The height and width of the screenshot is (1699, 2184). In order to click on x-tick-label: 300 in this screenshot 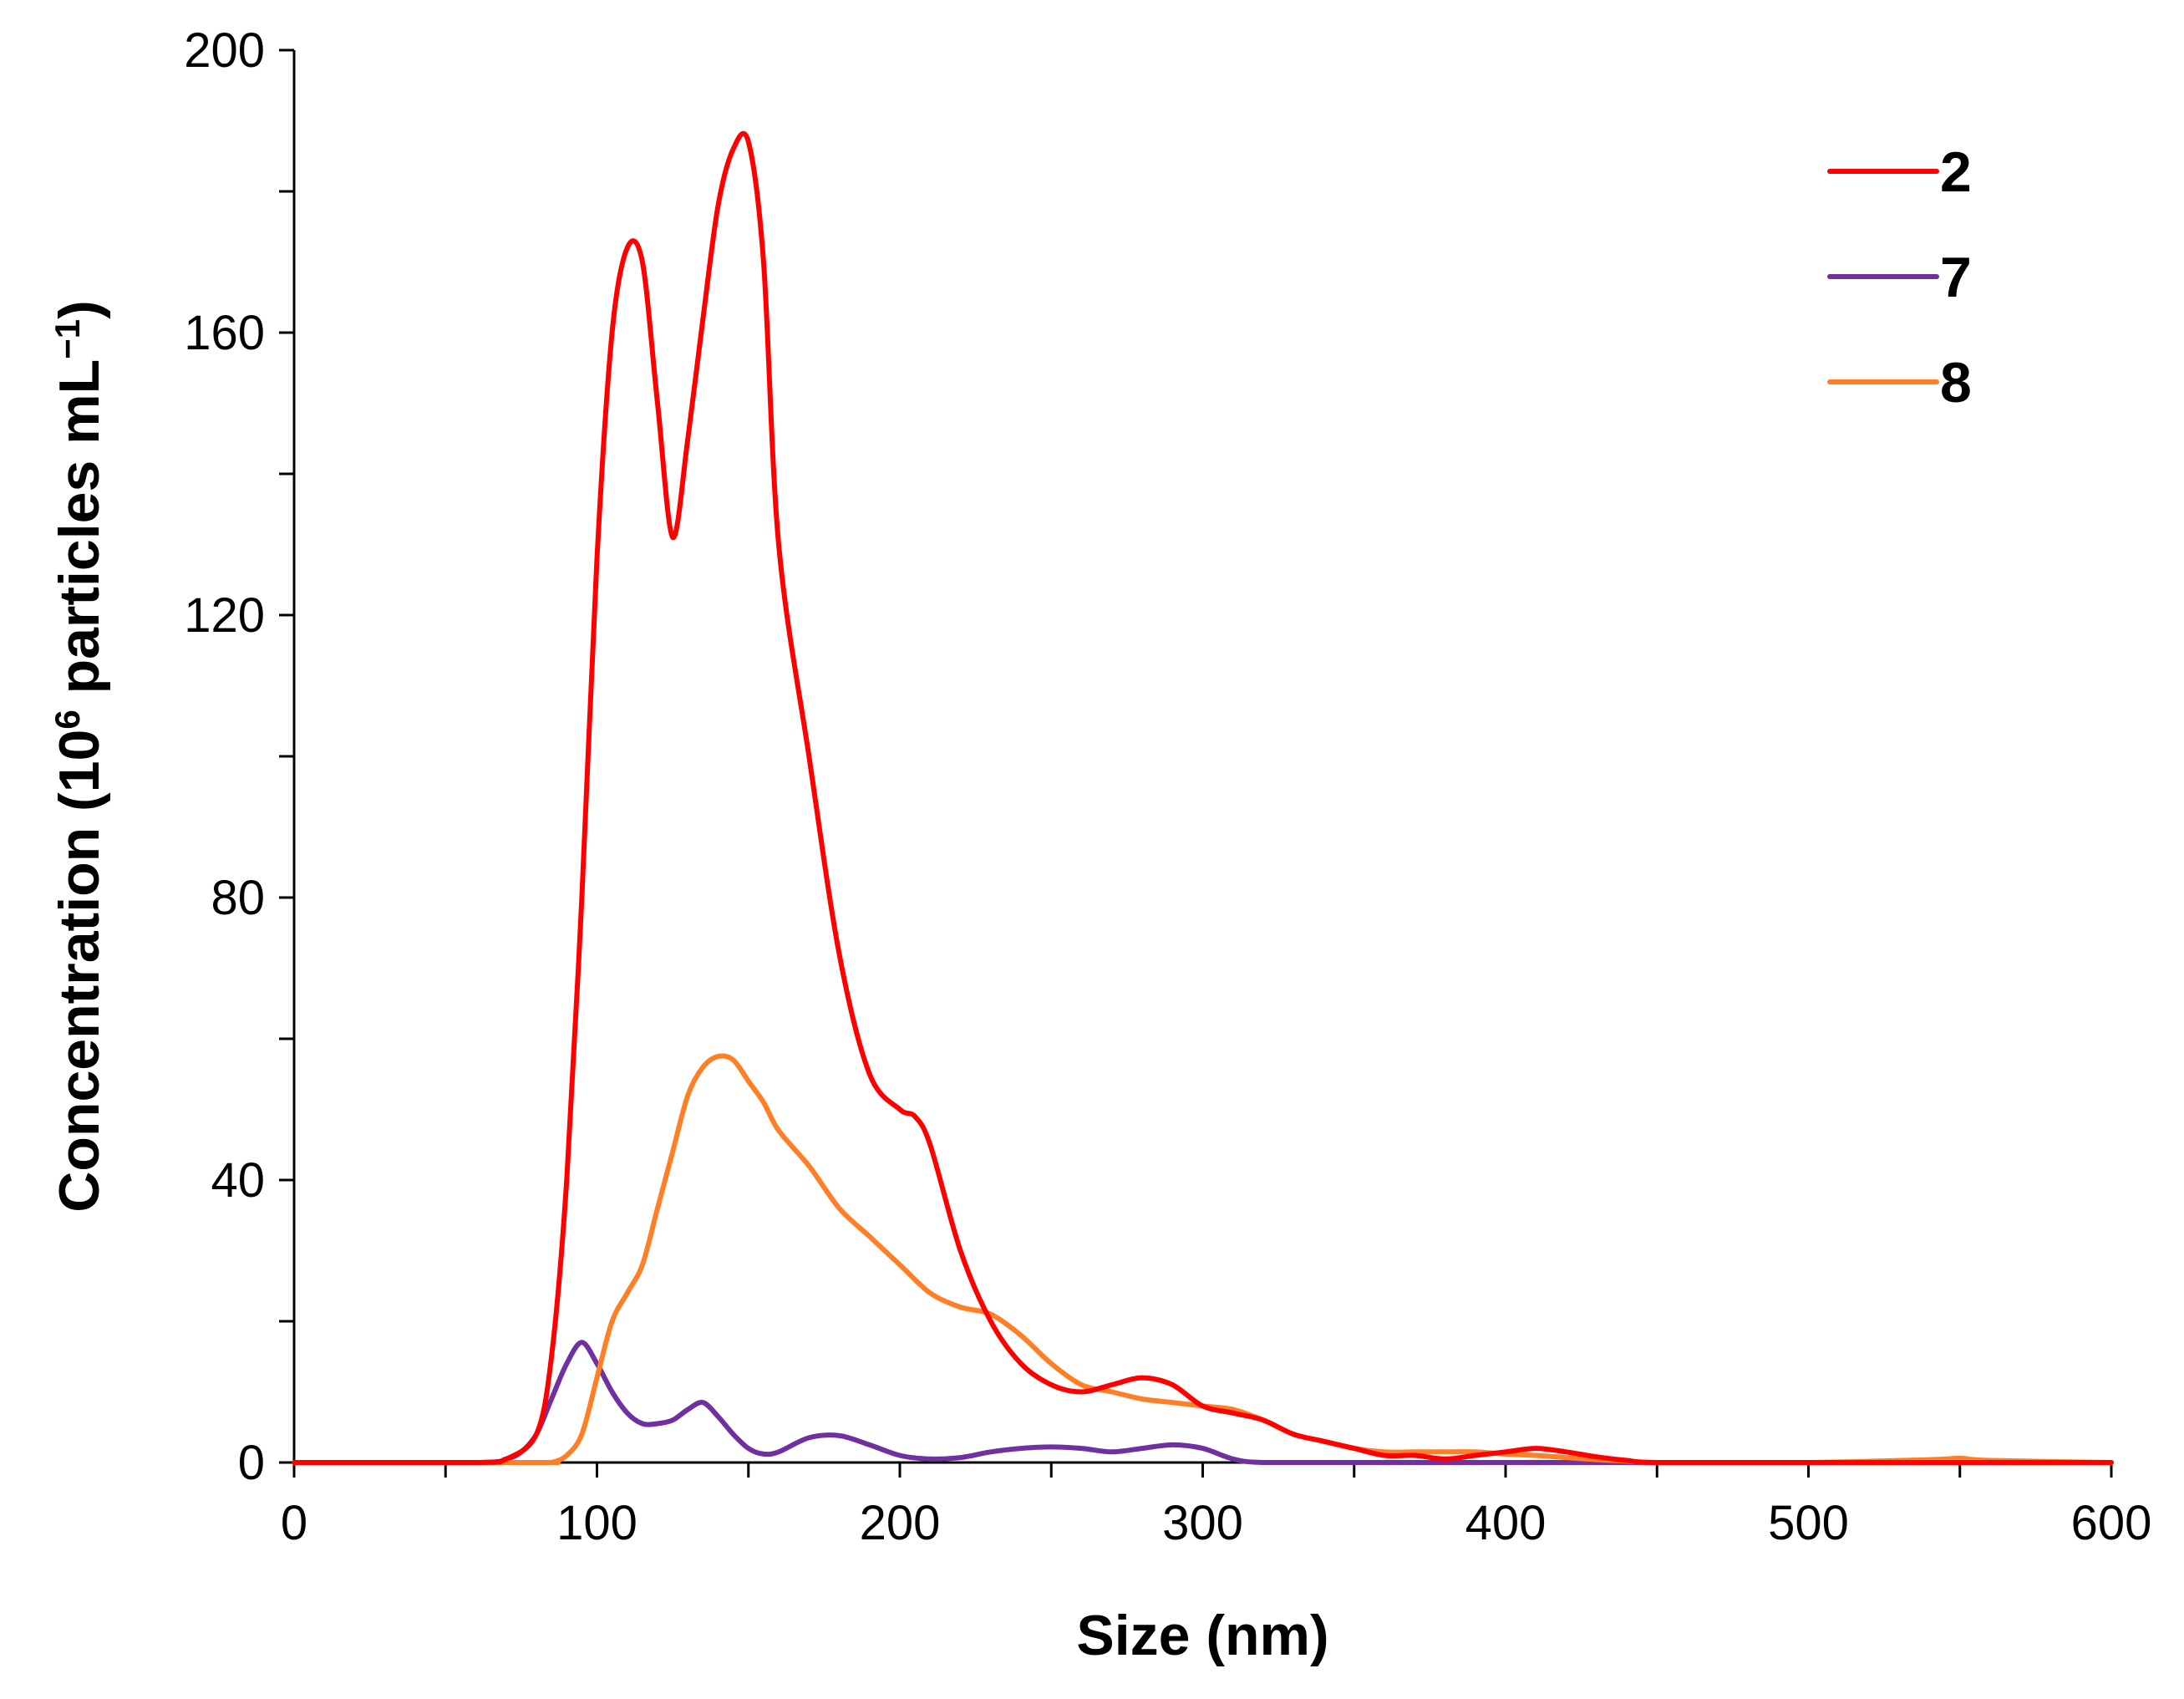, I will do `click(1202, 1523)`.